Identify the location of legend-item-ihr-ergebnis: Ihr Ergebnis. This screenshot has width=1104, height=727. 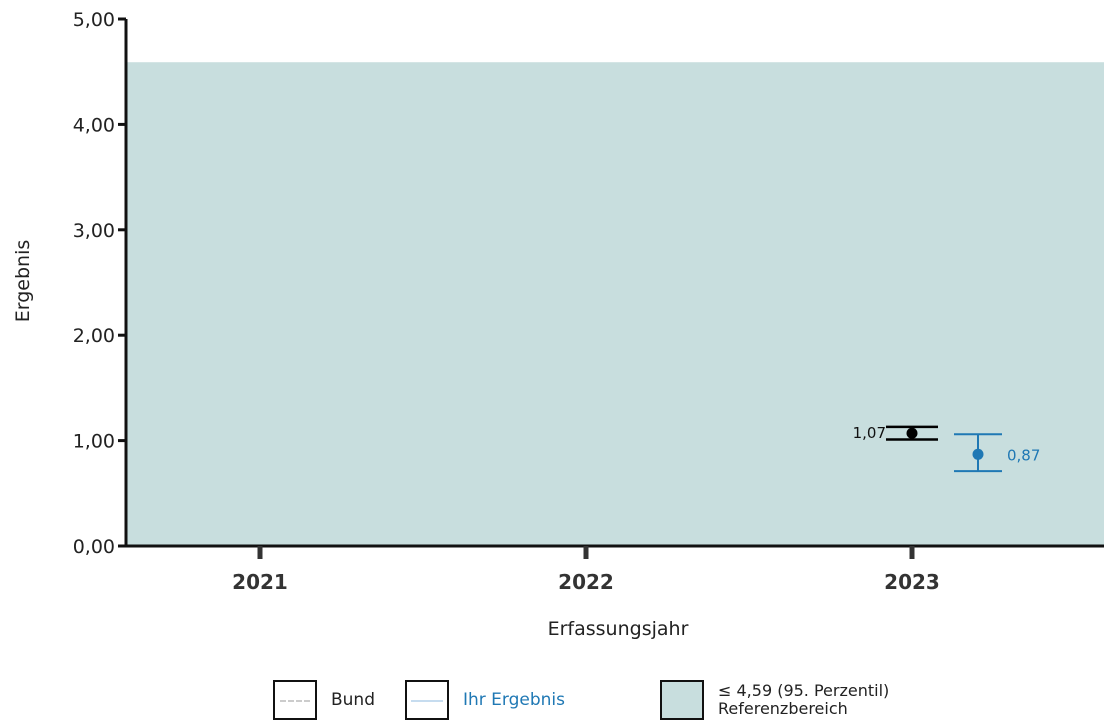
(485, 700).